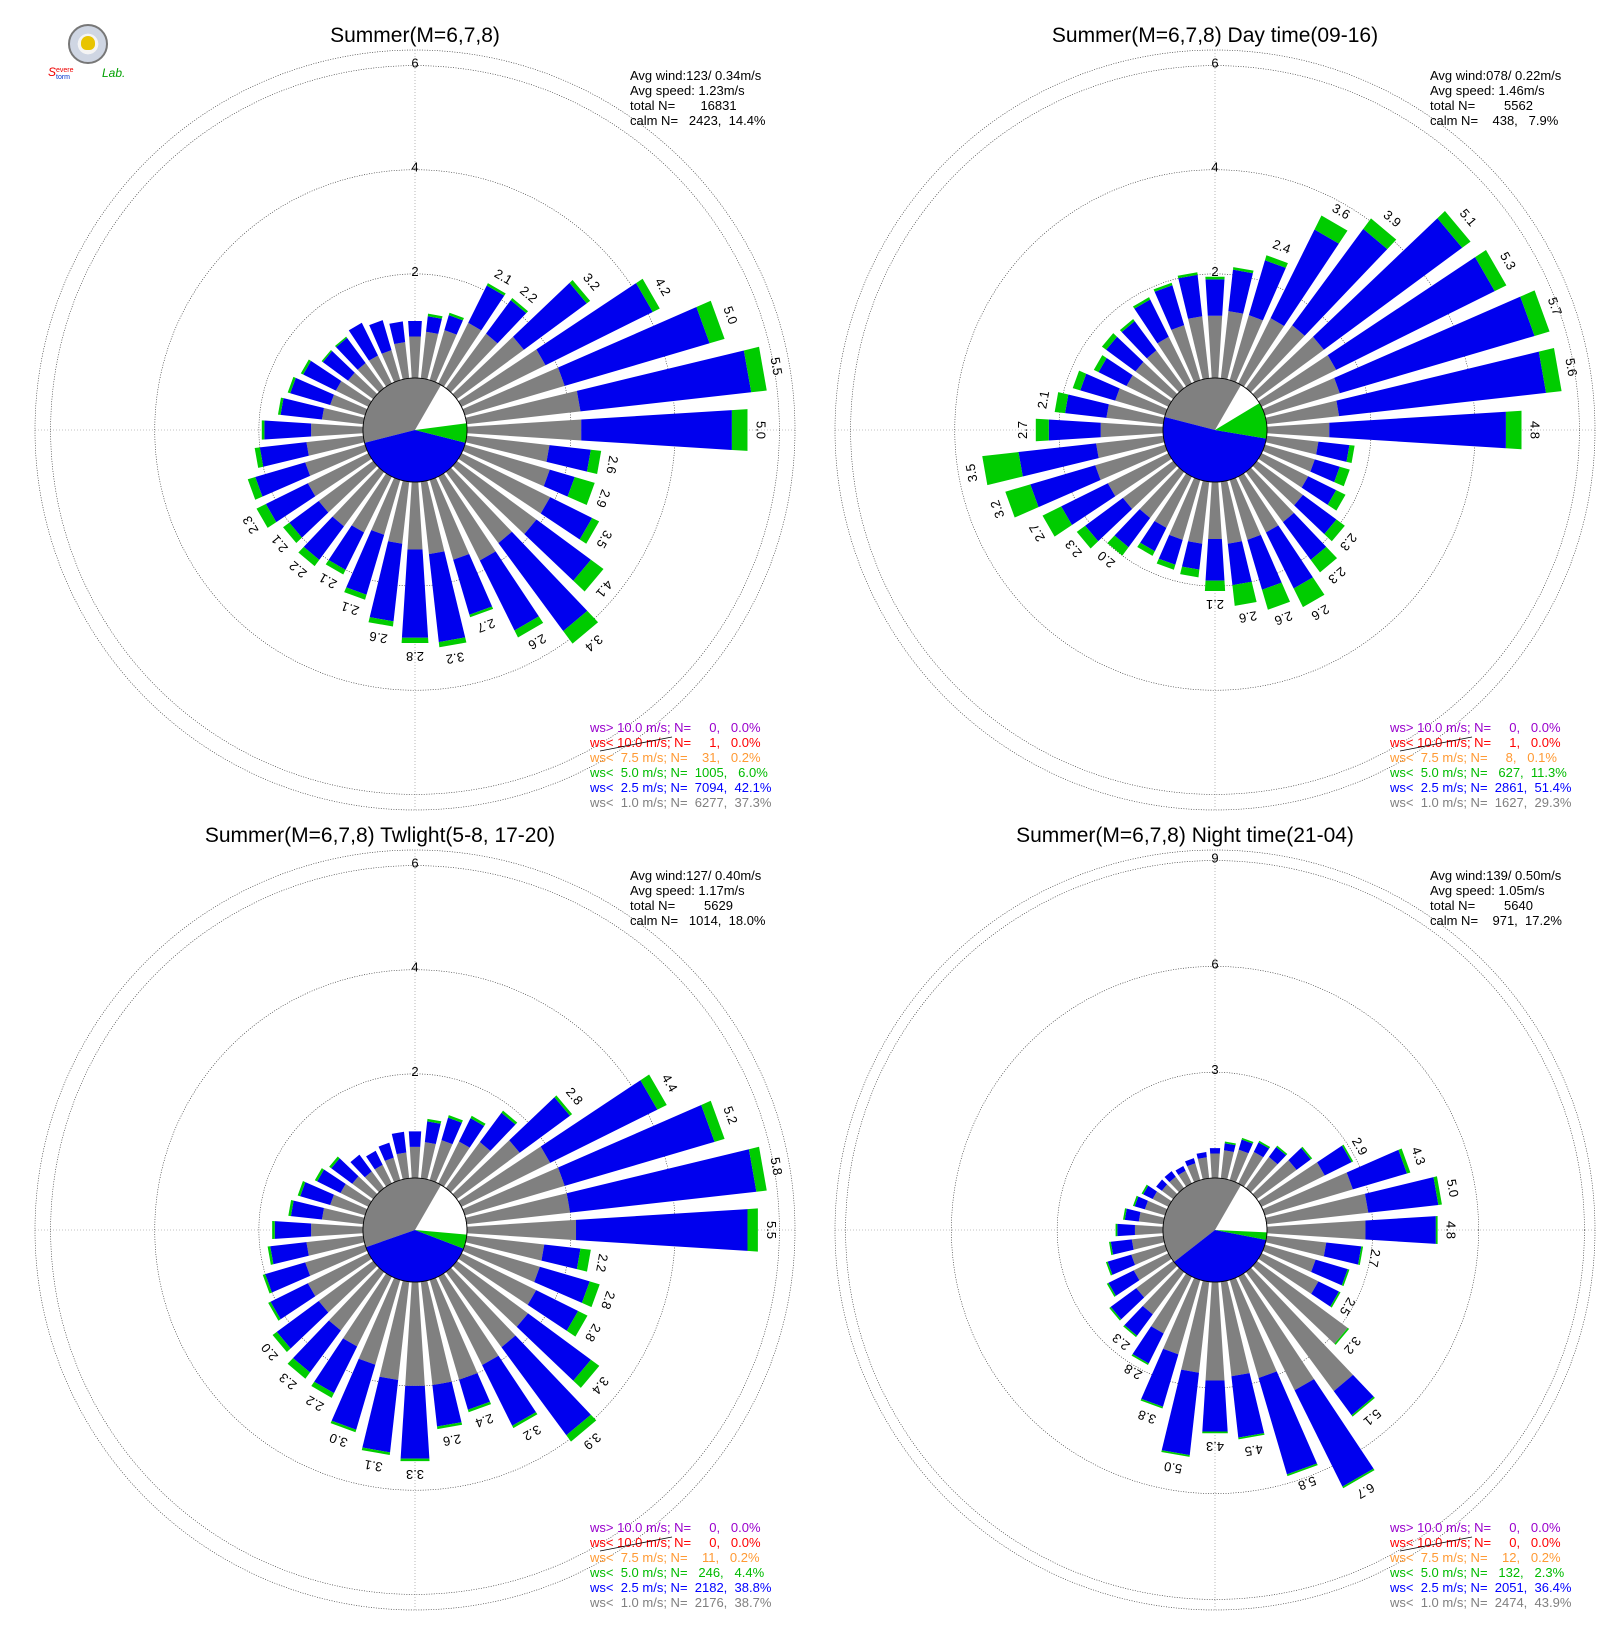  I want to click on radial-ring, so click(1215, 1230).